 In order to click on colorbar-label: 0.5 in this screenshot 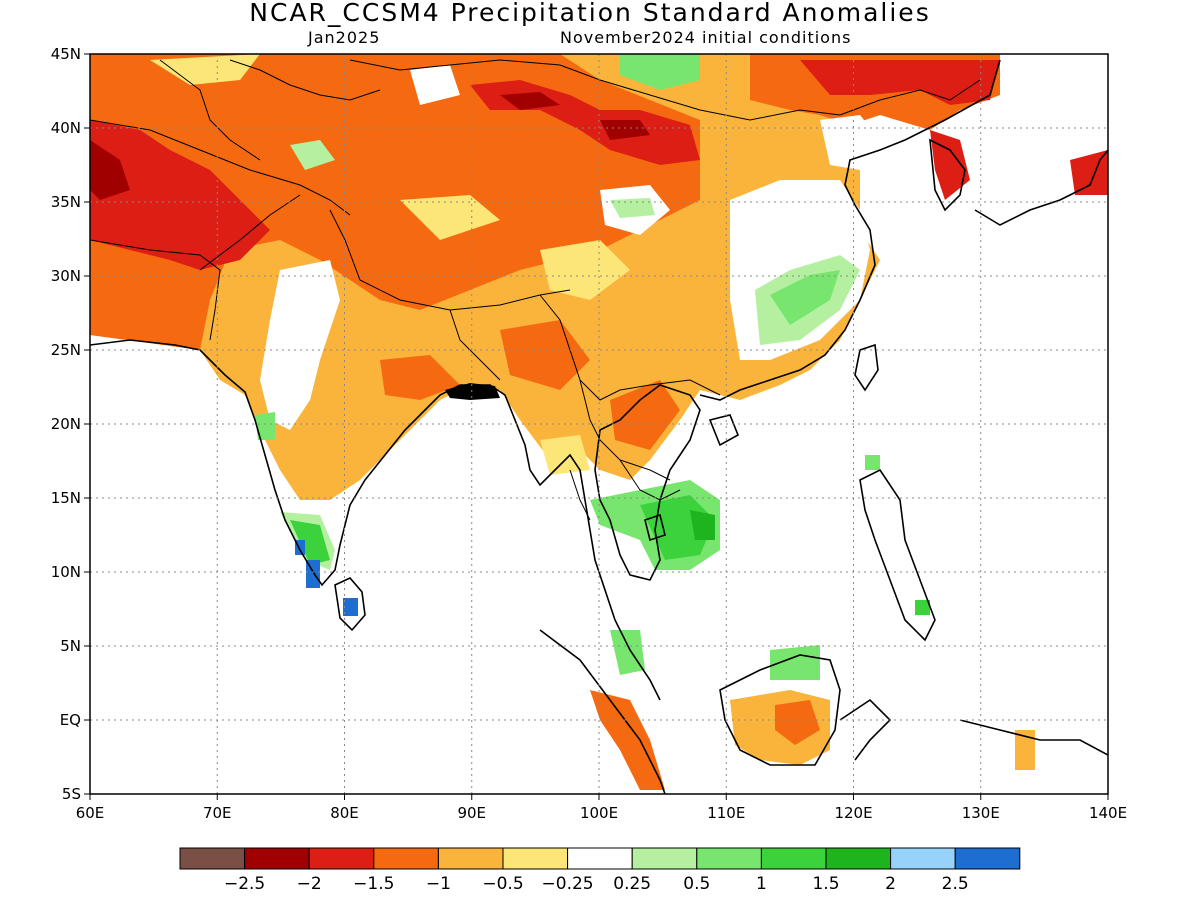, I will do `click(696, 884)`.